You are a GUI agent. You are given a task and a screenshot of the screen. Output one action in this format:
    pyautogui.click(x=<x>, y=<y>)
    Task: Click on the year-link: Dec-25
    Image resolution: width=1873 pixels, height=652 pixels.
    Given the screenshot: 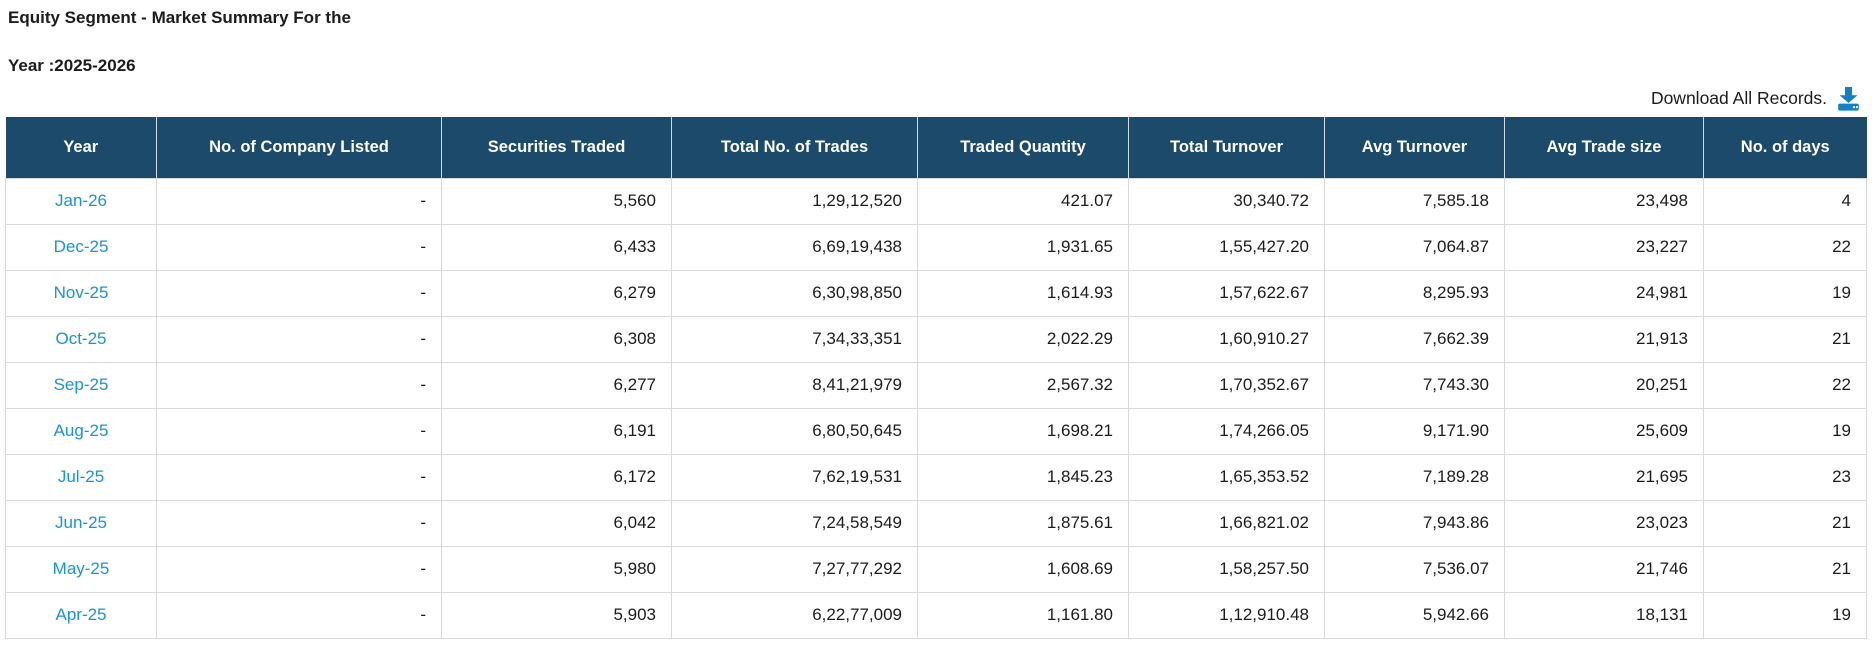 What is the action you would take?
    pyautogui.click(x=81, y=246)
    